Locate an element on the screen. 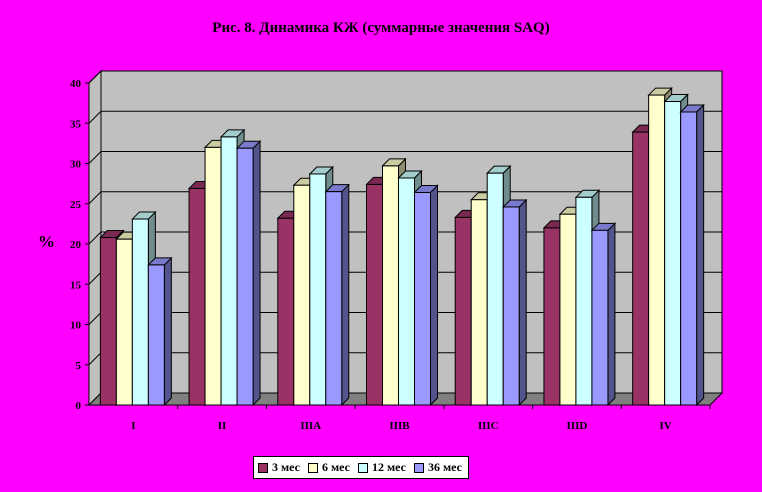 The height and width of the screenshot is (492, 762). legend: 3 мес 6 мес 12 мес 36 мес is located at coordinates (361, 467).